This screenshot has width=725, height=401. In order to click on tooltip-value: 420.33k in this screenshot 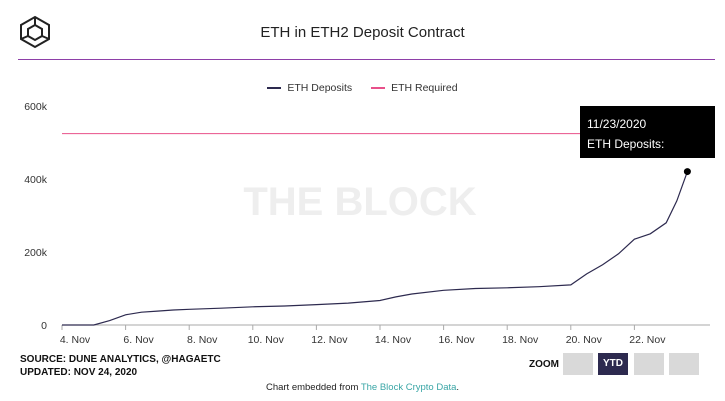, I will do `click(609, 164)`.